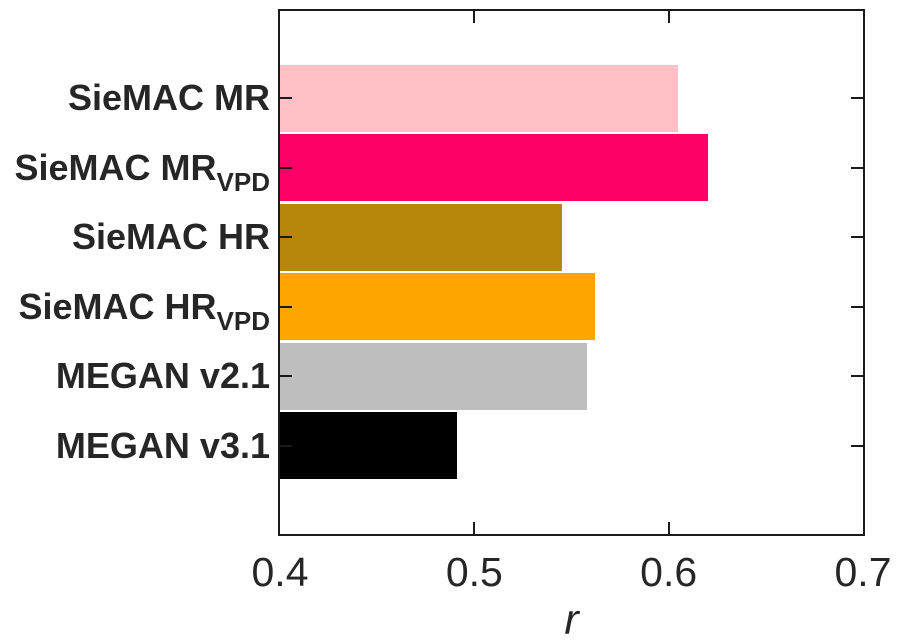 The image size is (899, 644). Describe the element at coordinates (669, 572) in the screenshot. I see `x-tick-label: 0.6` at that location.